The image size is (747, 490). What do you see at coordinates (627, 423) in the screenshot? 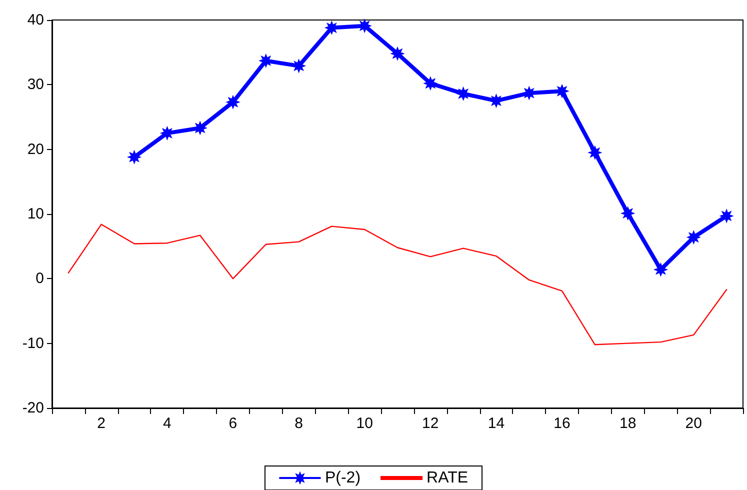
I see `x-tick-label: 18` at bounding box center [627, 423].